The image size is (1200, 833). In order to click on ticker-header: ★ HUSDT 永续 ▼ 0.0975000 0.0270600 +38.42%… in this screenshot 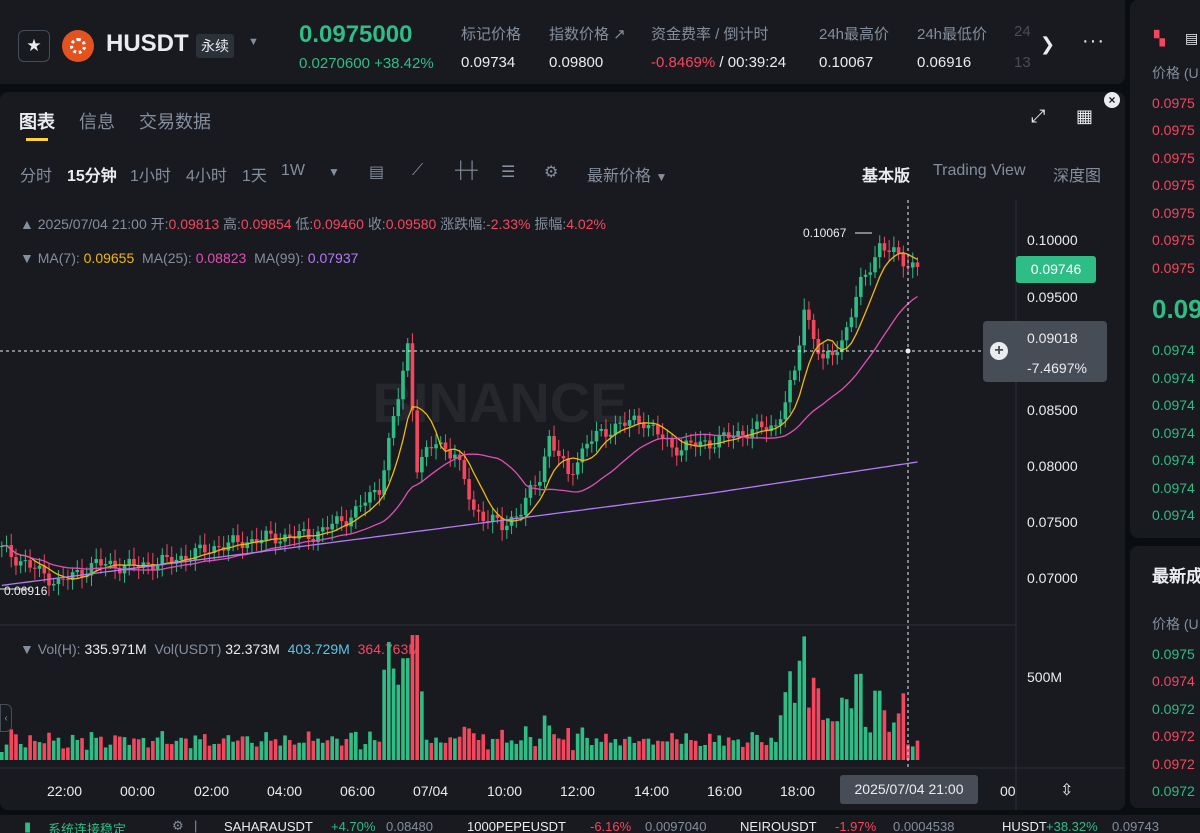, I will do `click(562, 42)`.